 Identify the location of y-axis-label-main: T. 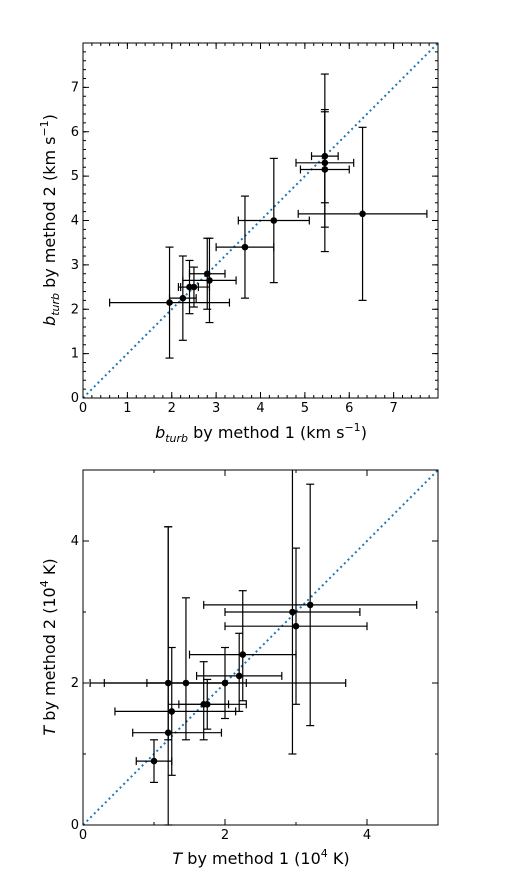
(49, 730).